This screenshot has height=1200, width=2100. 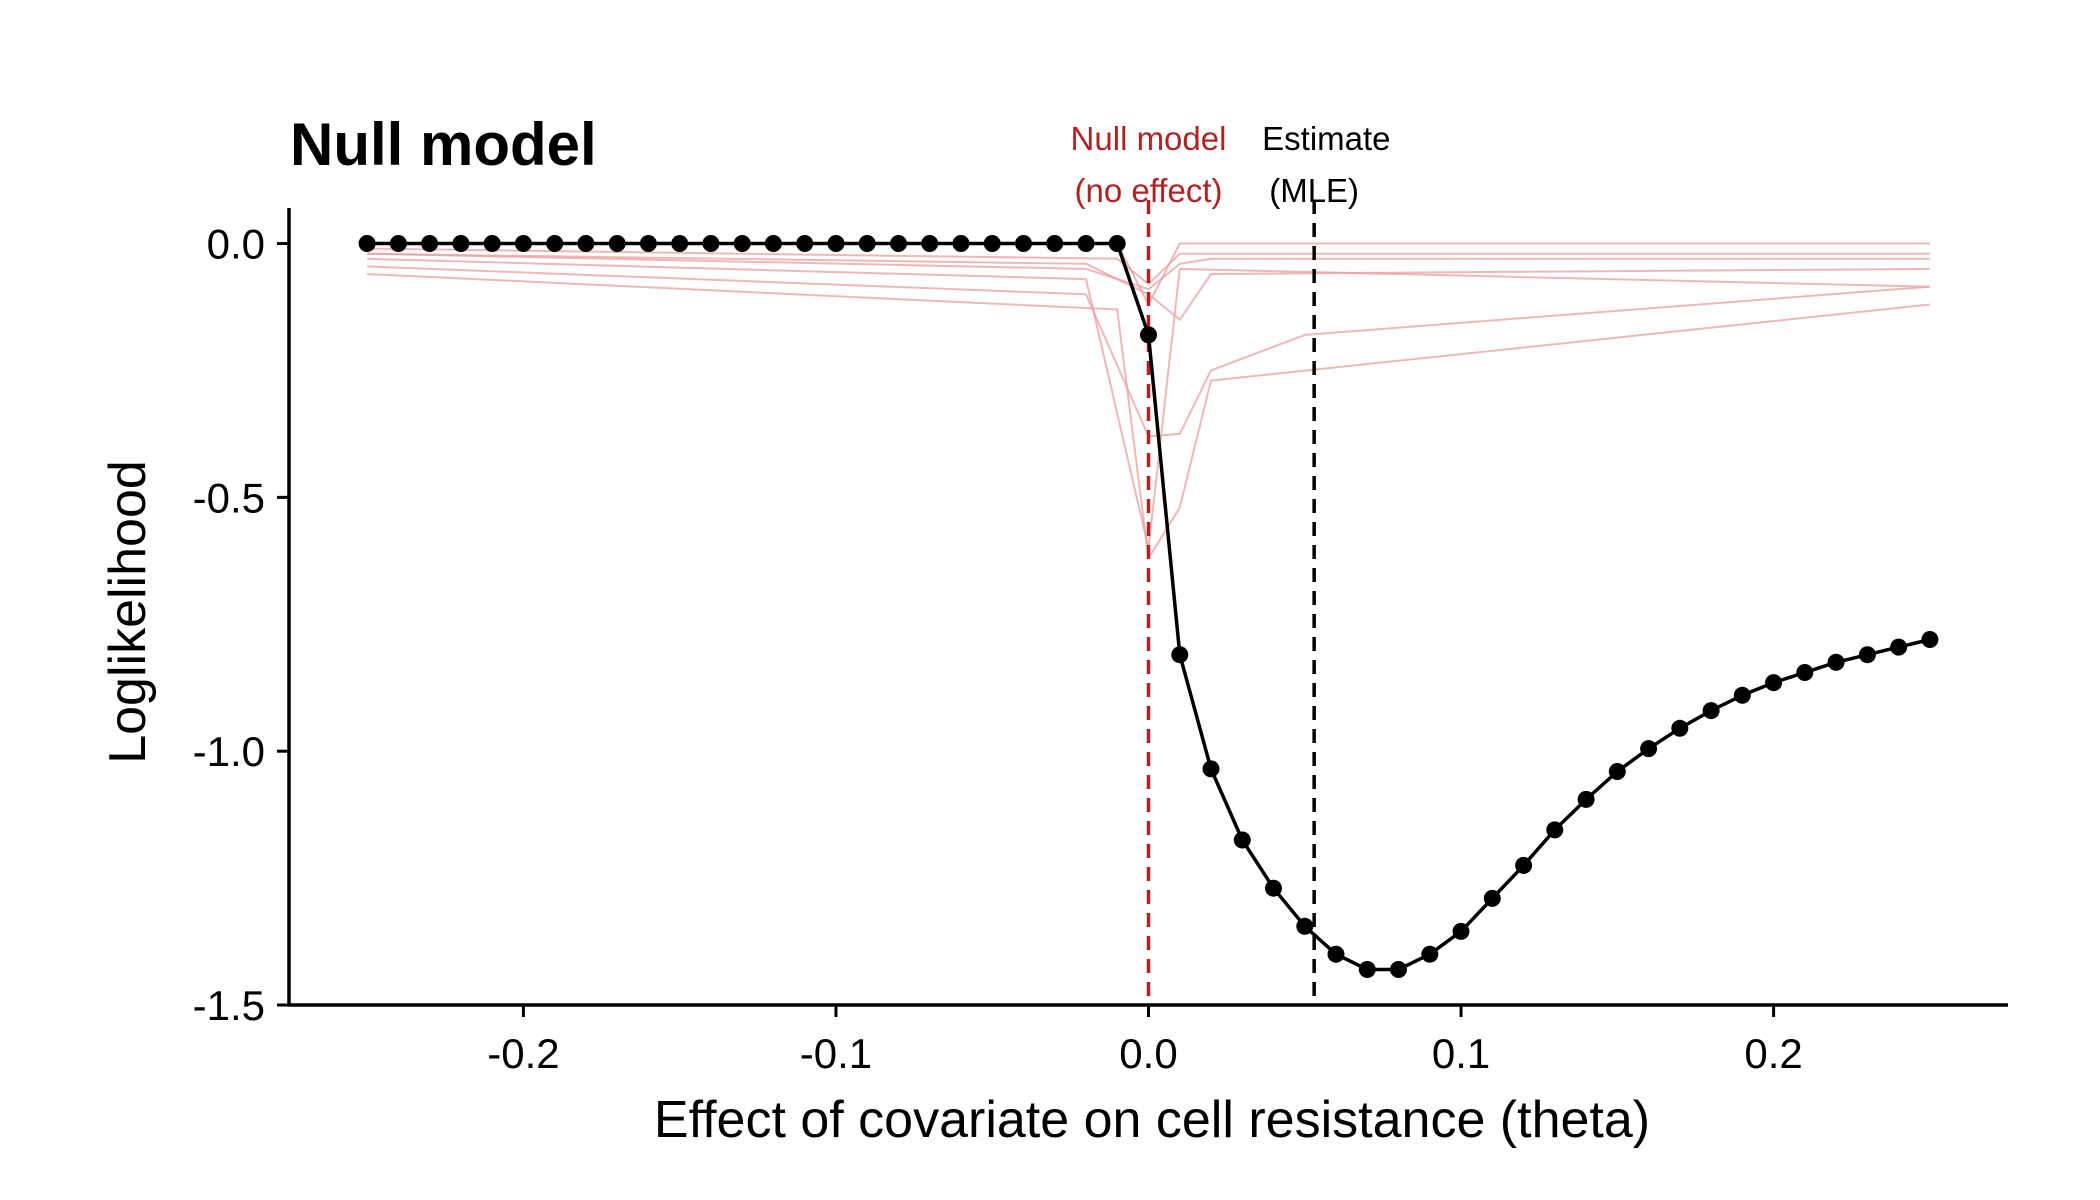 What do you see at coordinates (1148, 1053) in the screenshot?
I see `x-tick-label-2: 0.0` at bounding box center [1148, 1053].